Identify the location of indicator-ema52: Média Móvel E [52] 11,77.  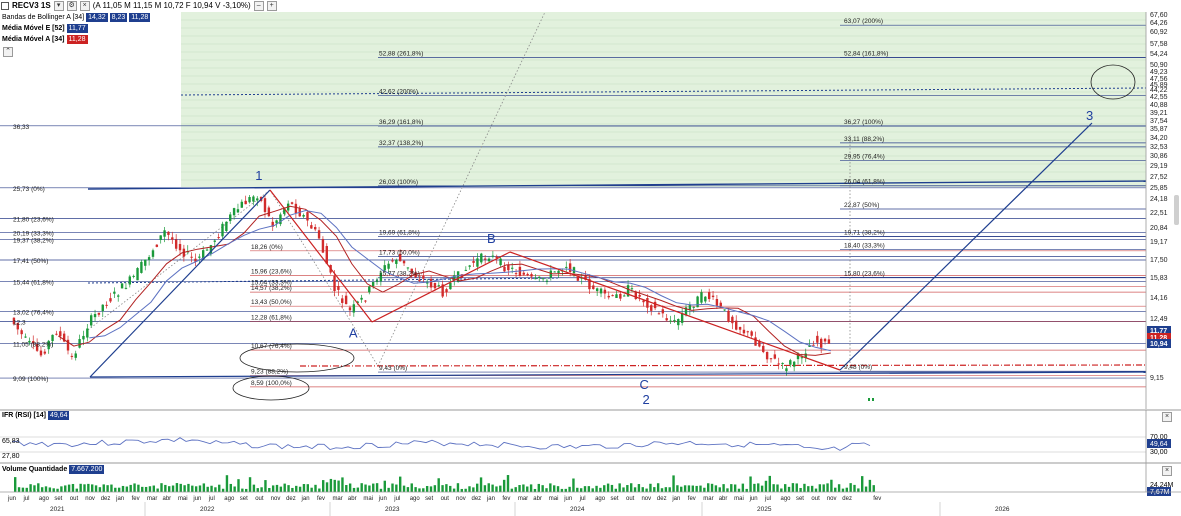
(45, 28).